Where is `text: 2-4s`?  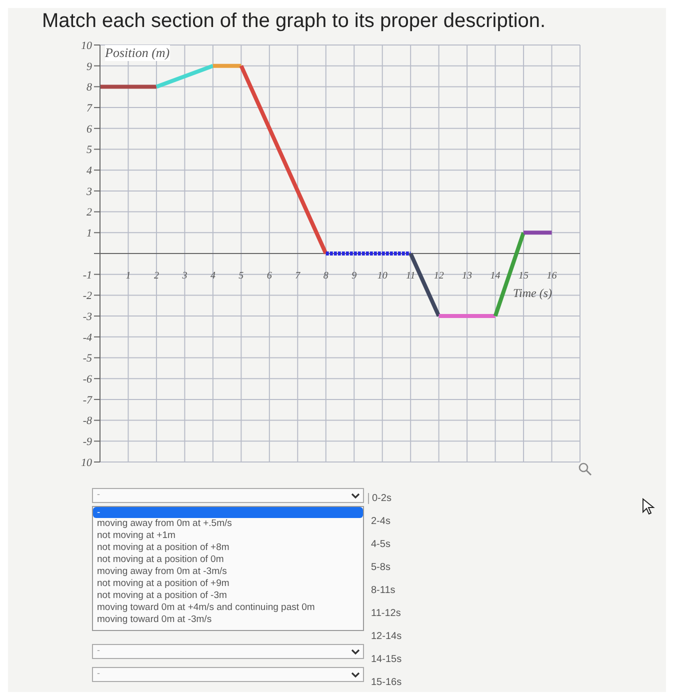
text: 2-4s is located at coordinates (380, 521).